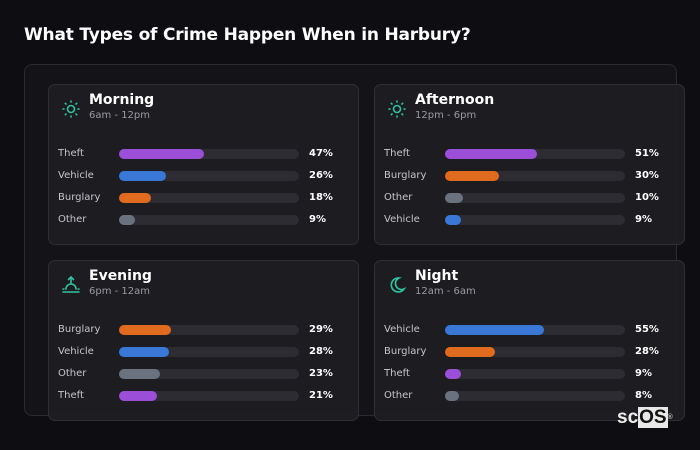 This screenshot has height=450, width=700. Describe the element at coordinates (120, 115) in the screenshot. I see `card-time-range: 6am - 12pm` at that location.